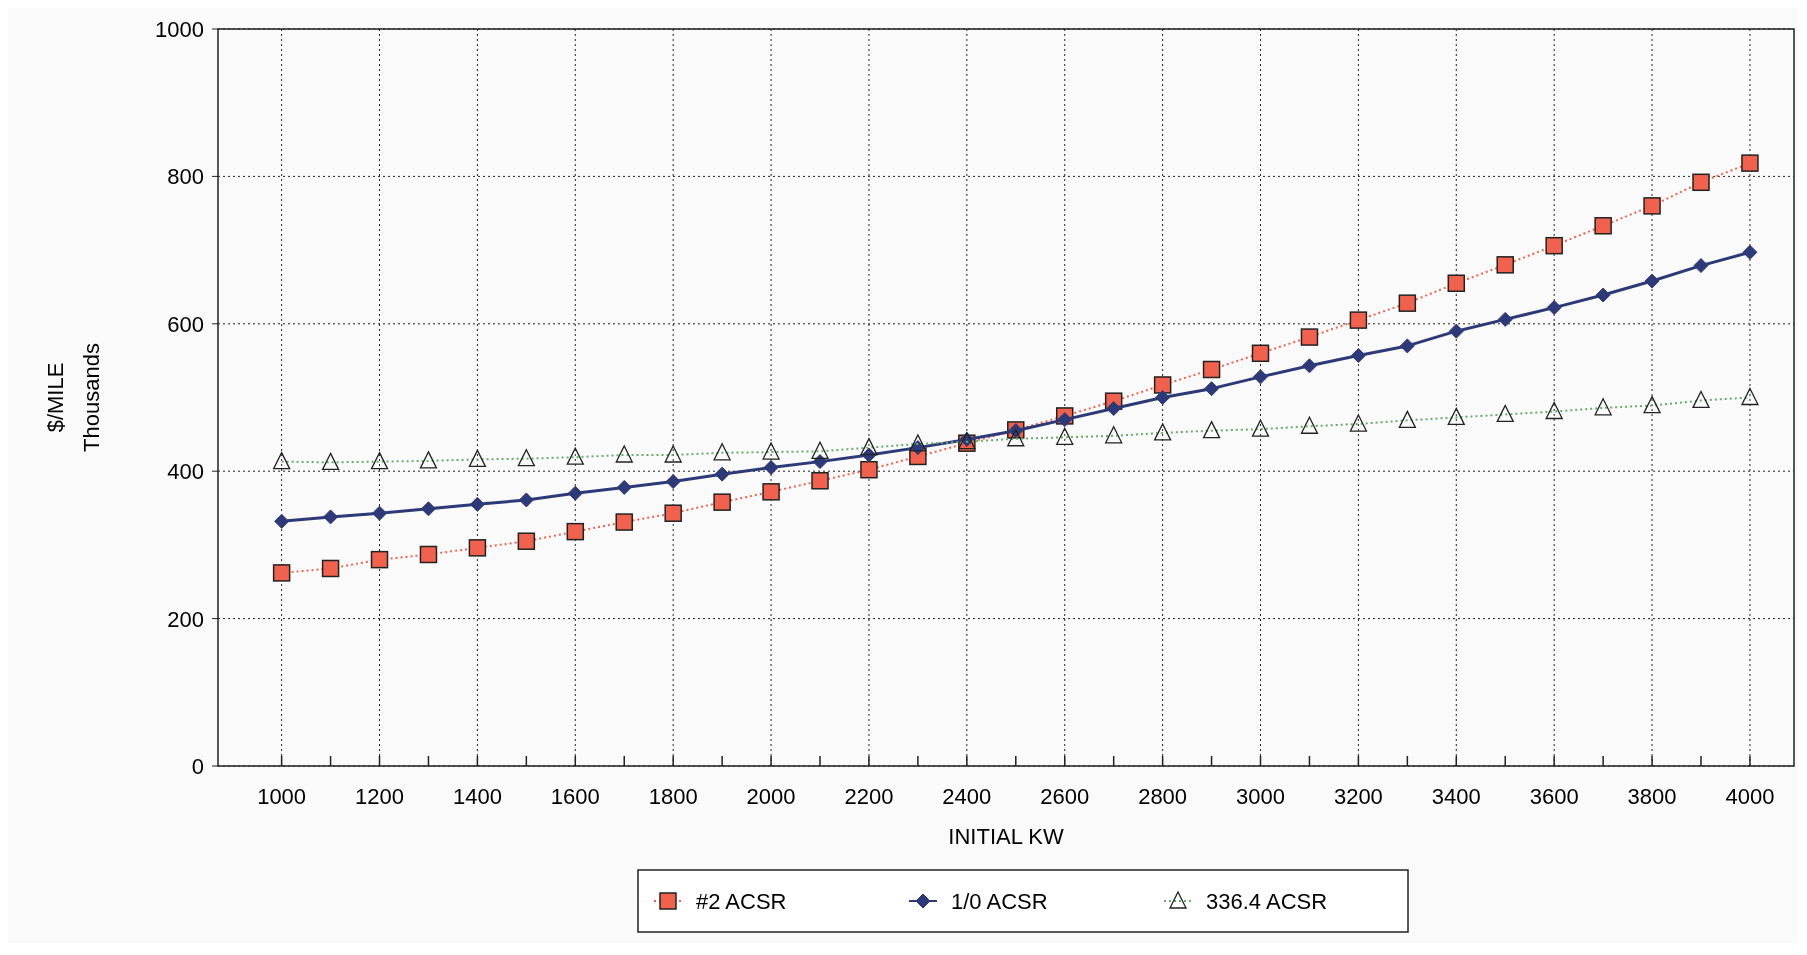 This screenshot has width=1807, height=955. I want to click on y-axis-title: $/MILE Thousands, so click(73, 397).